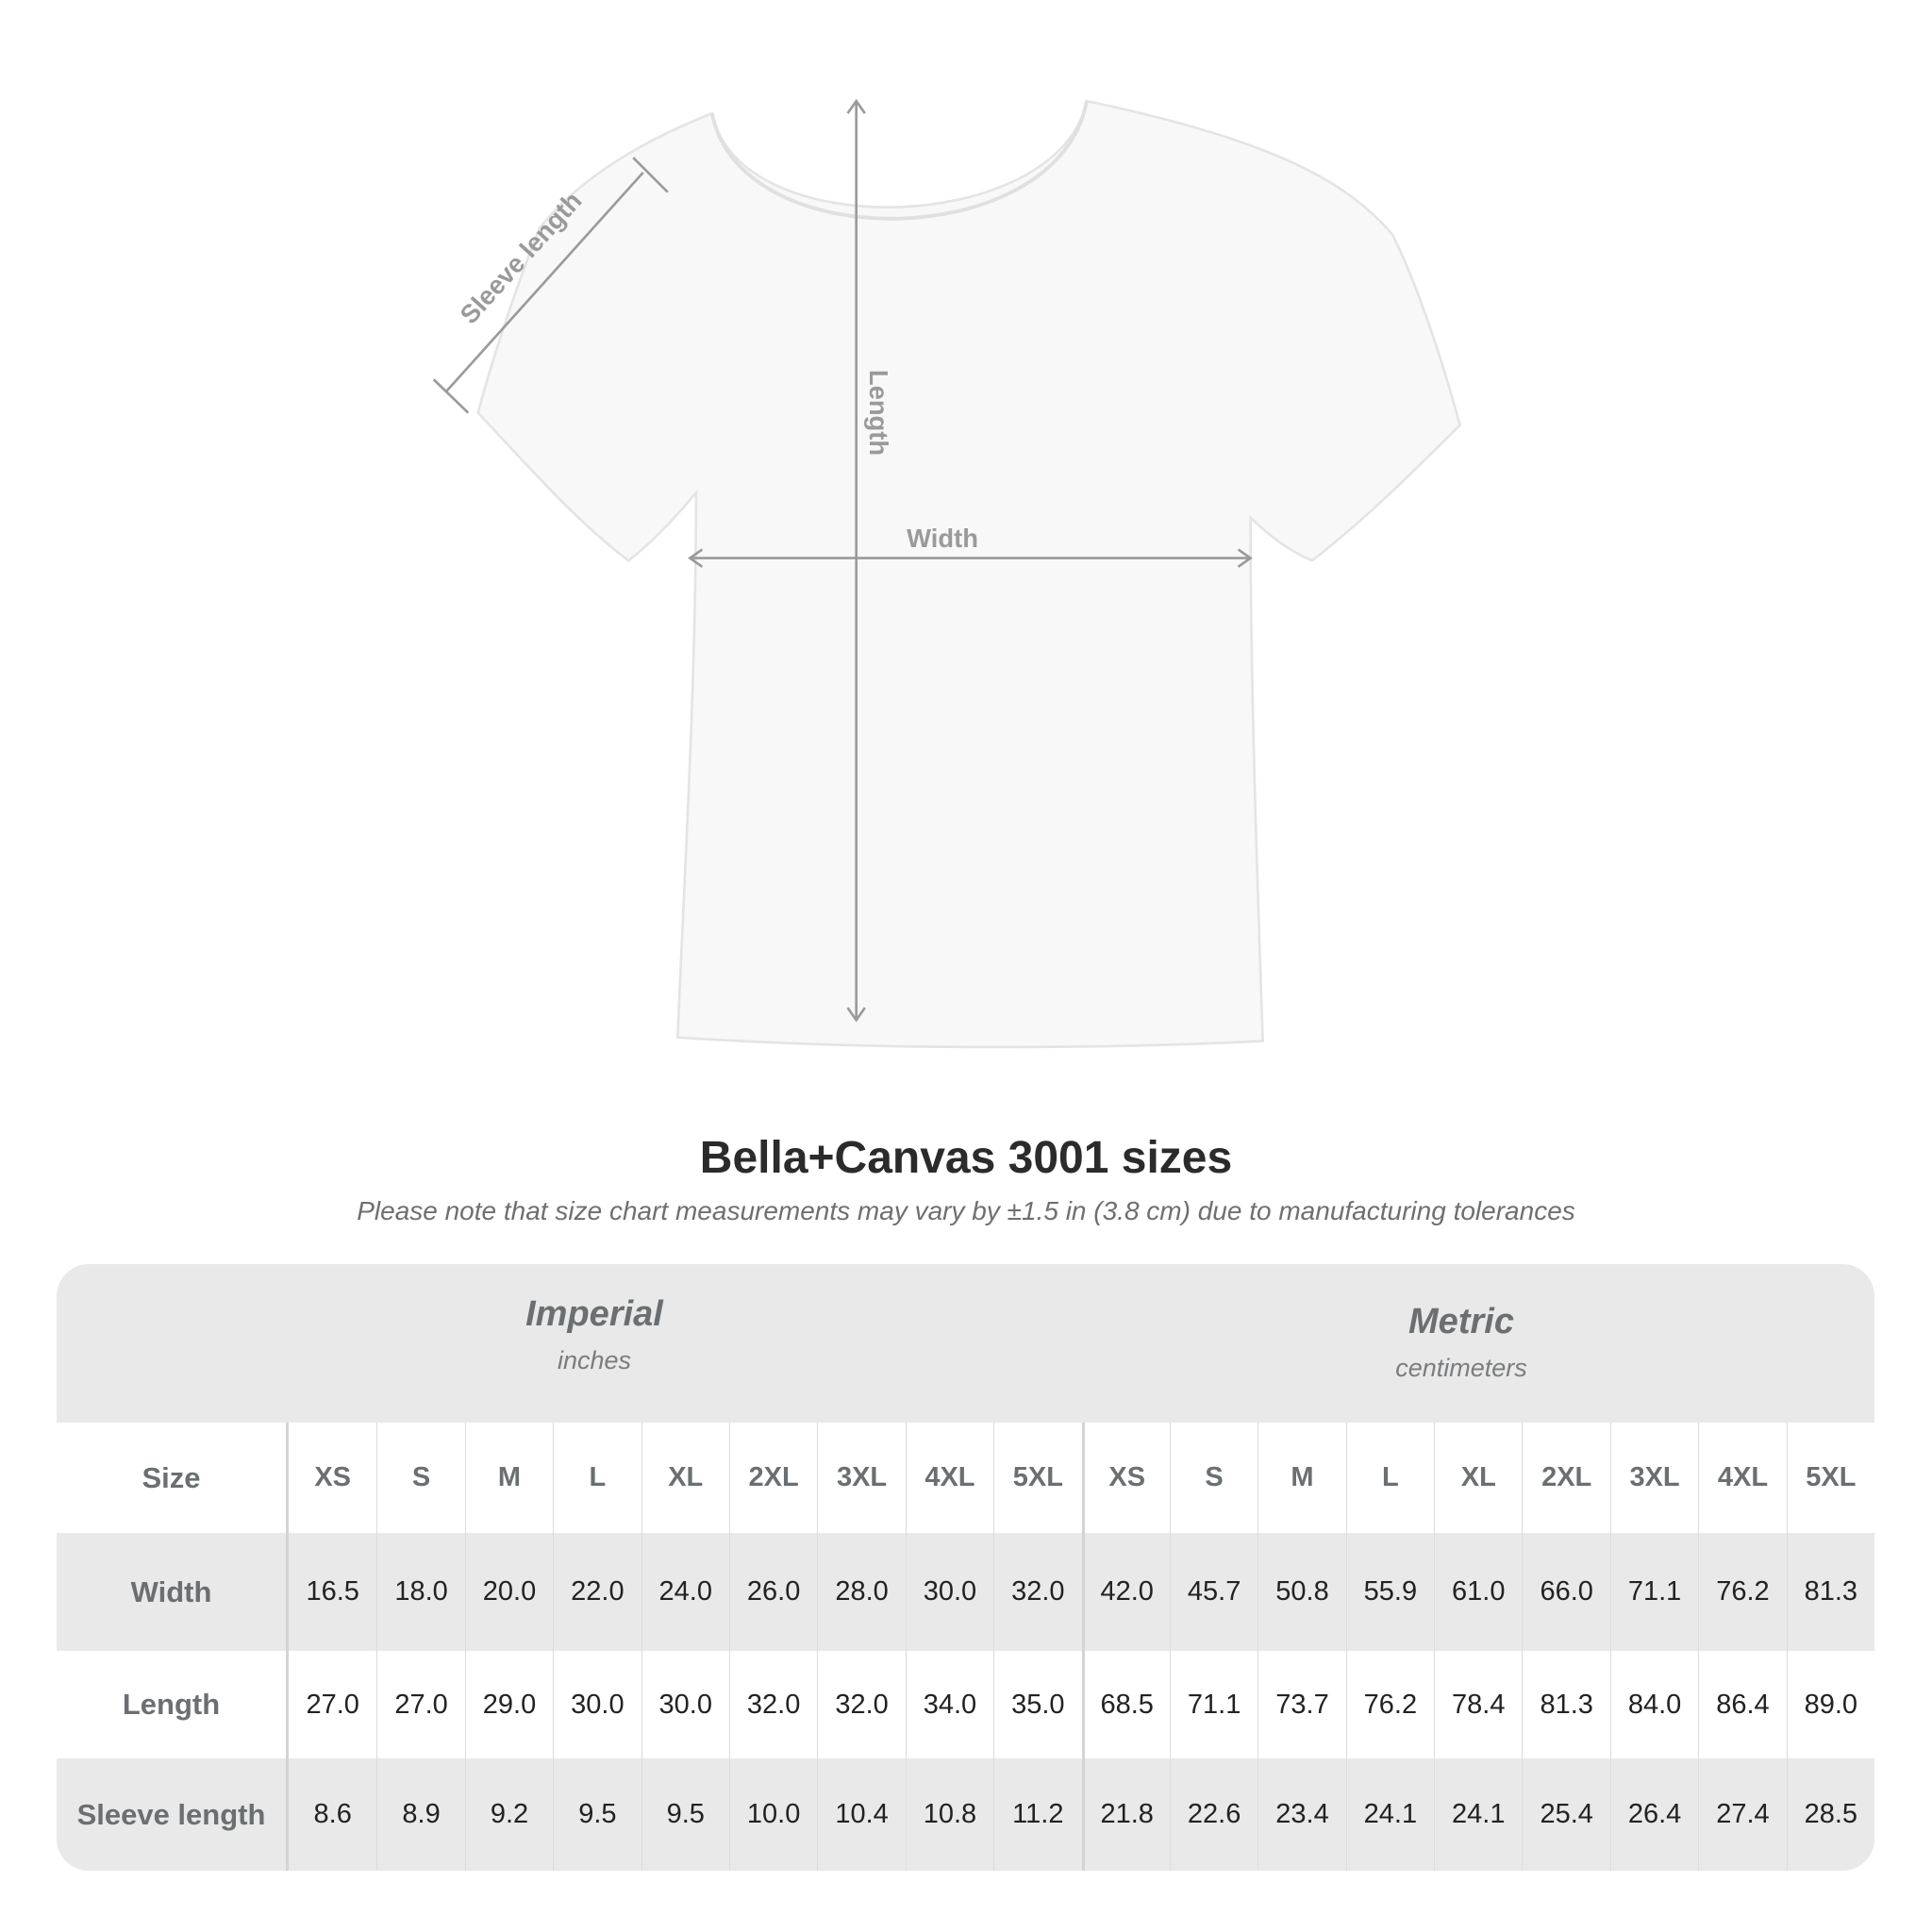 The height and width of the screenshot is (1932, 1932). I want to click on table-cell-metric: 78.4, so click(1478, 1704).